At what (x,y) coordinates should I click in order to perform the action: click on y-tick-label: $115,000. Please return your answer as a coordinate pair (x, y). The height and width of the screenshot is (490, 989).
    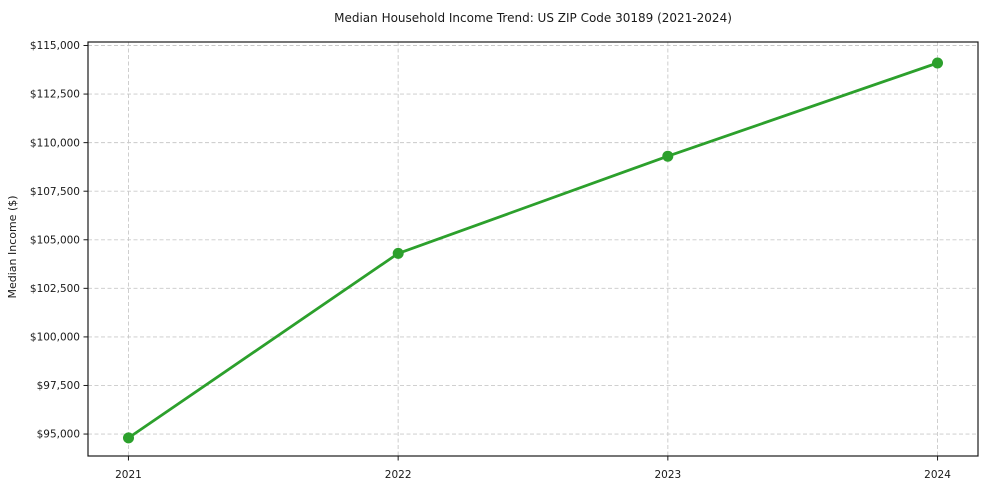
    Looking at the image, I should click on (55, 46).